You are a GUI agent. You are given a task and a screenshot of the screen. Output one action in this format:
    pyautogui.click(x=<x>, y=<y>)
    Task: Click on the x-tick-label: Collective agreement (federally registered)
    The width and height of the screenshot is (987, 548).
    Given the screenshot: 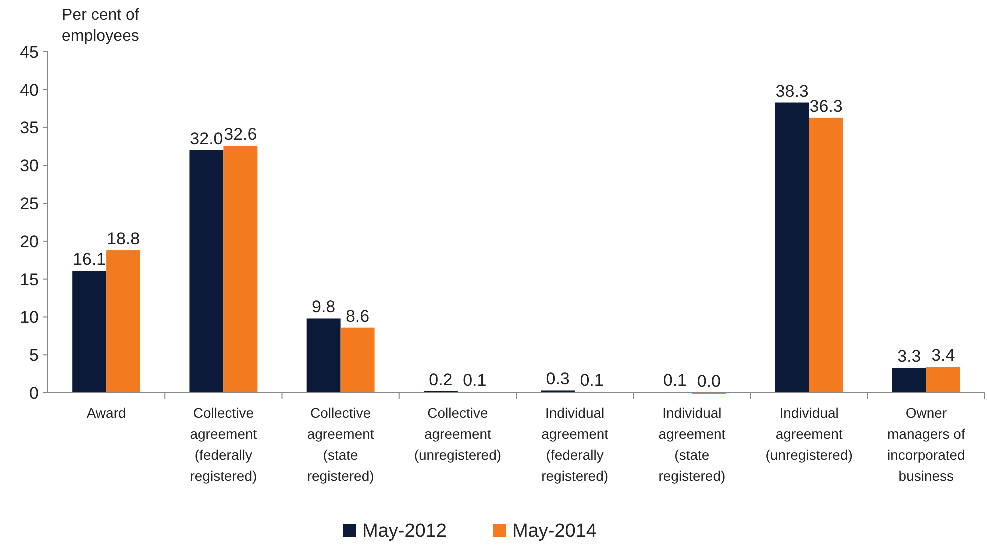 What is the action you would take?
    pyautogui.click(x=224, y=444)
    